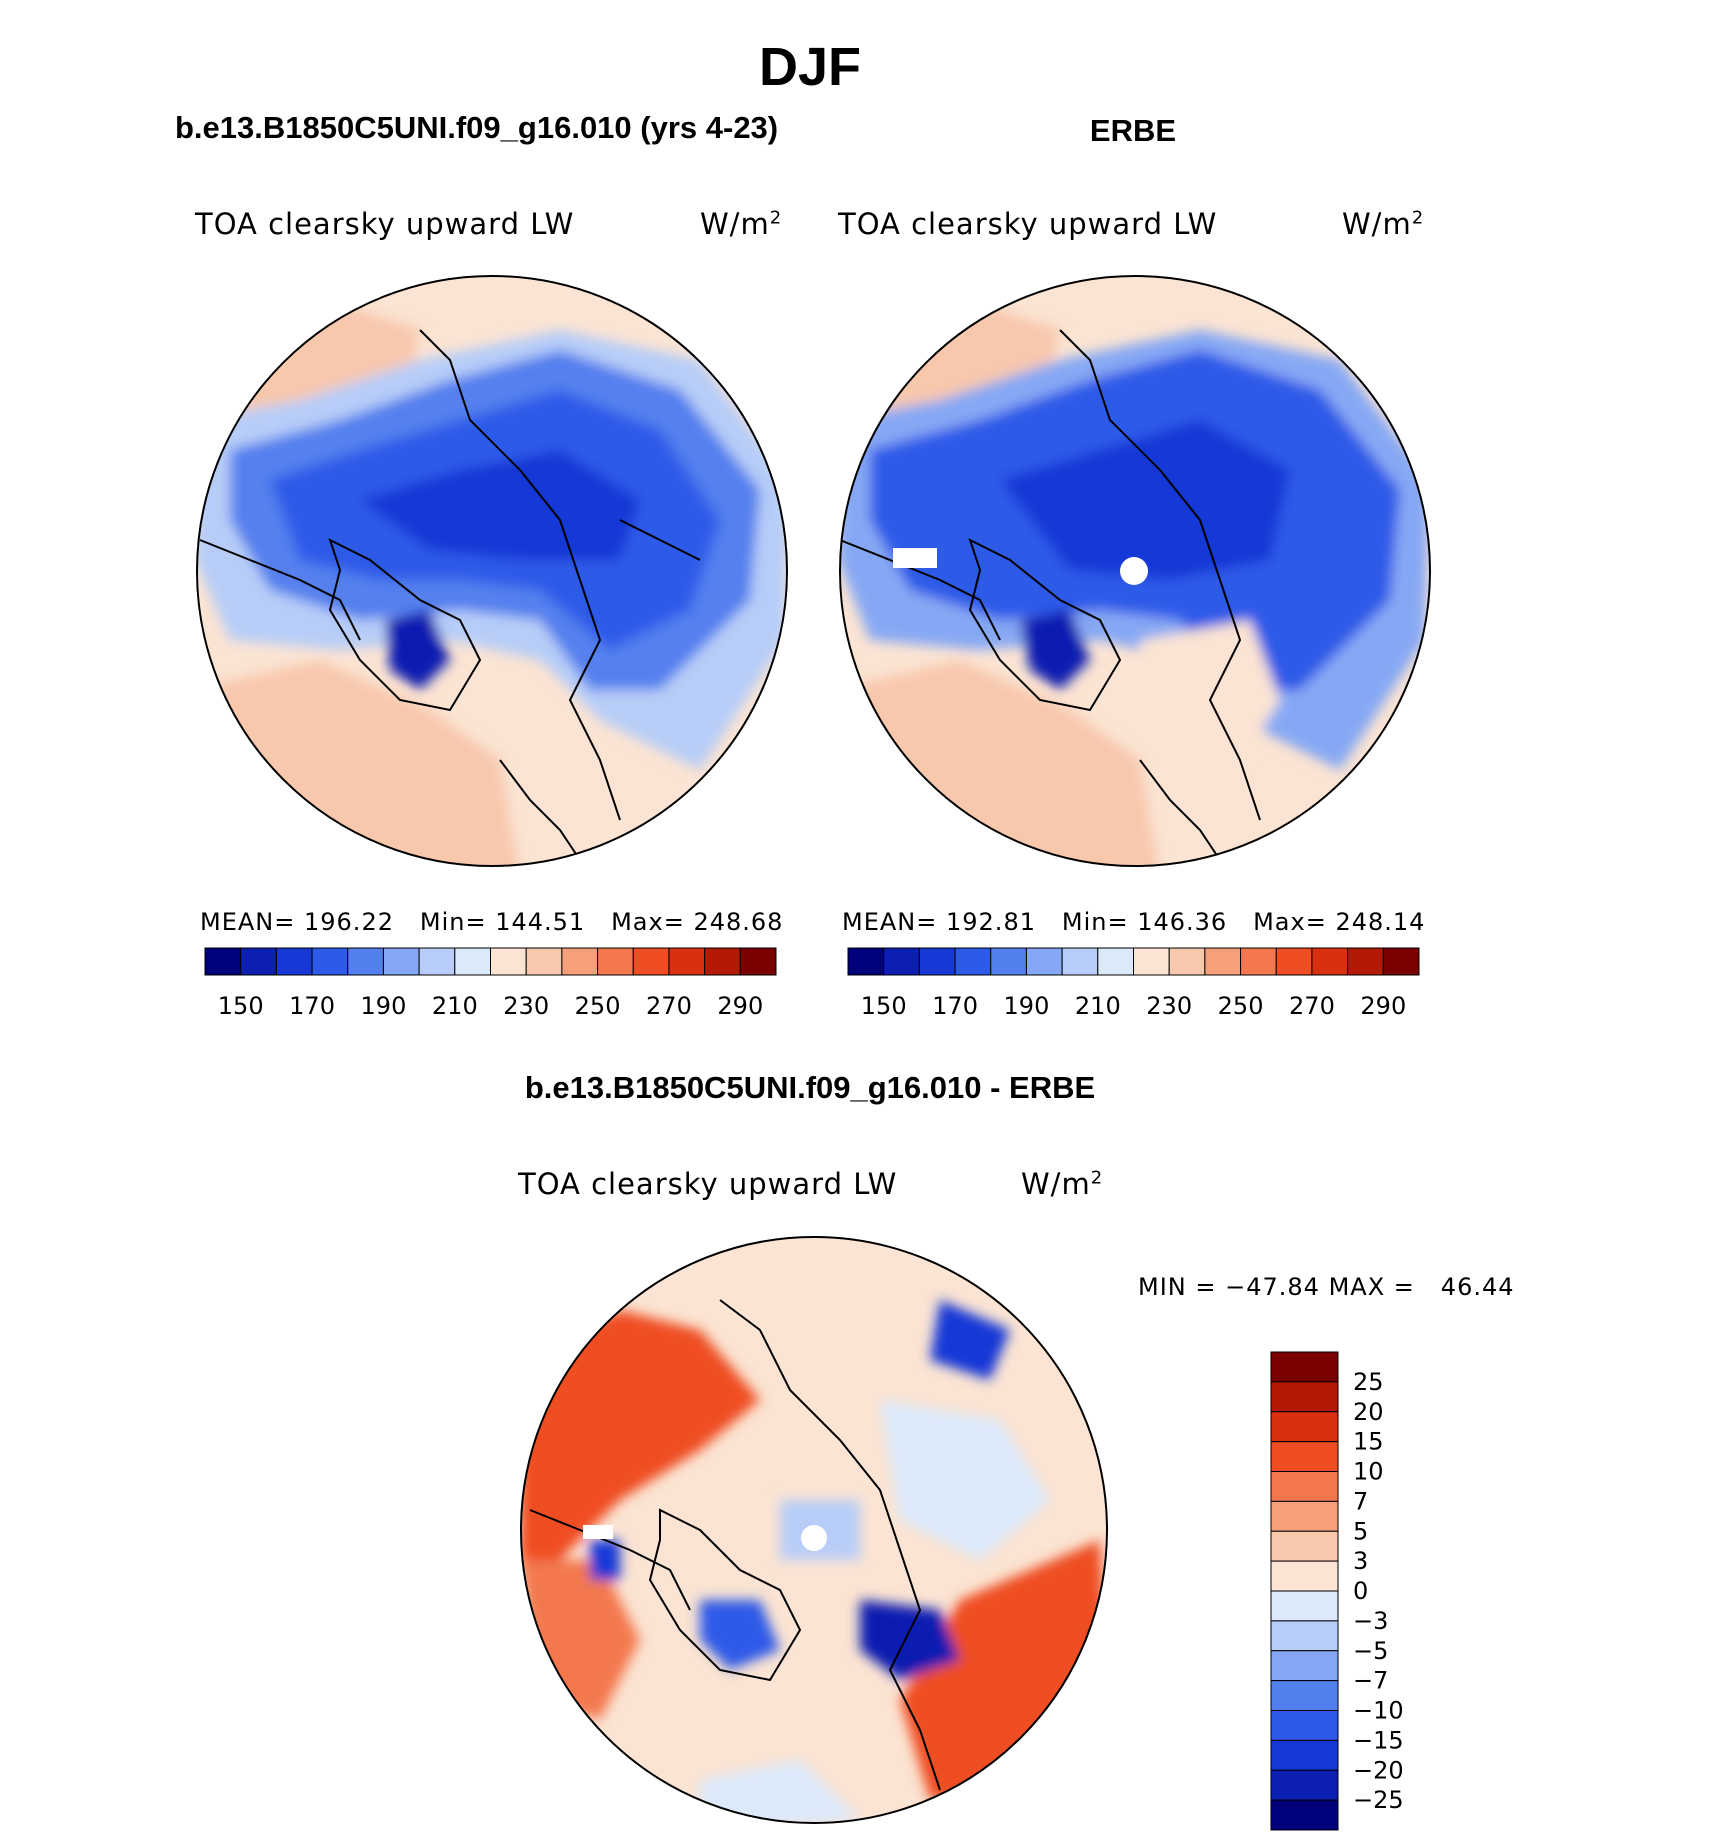  What do you see at coordinates (312, 1006) in the screenshot?
I see `model-colorbar-tick-label: 170` at bounding box center [312, 1006].